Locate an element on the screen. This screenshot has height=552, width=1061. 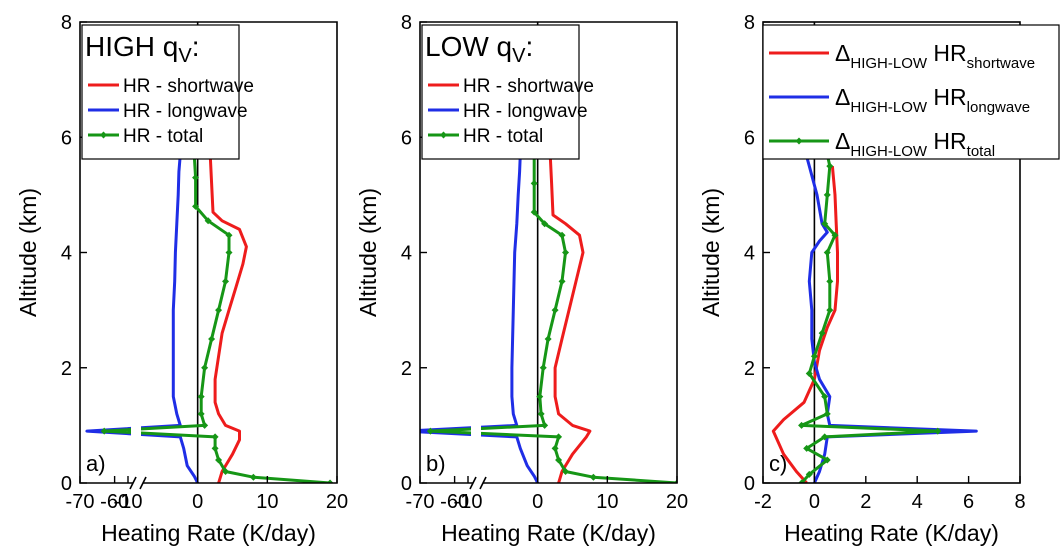
legend-sub-longwave: longwave is located at coordinates (998, 107).